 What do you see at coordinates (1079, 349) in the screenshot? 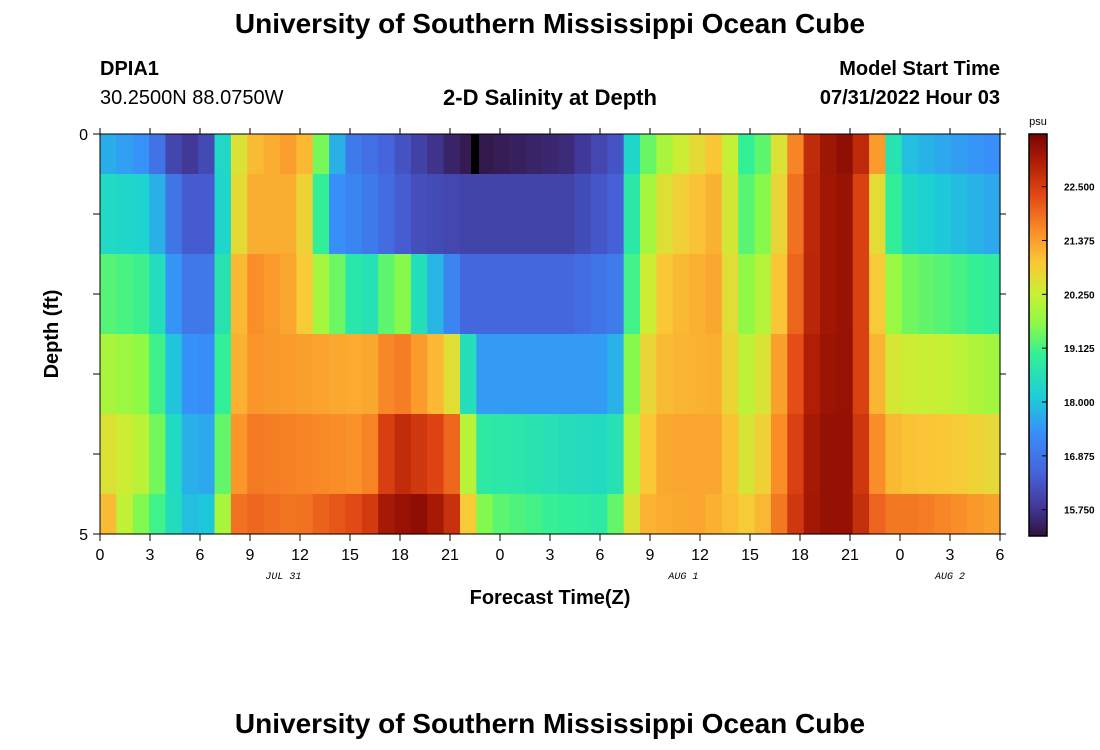
I see `colorbar-tick-label: 19.125` at bounding box center [1079, 349].